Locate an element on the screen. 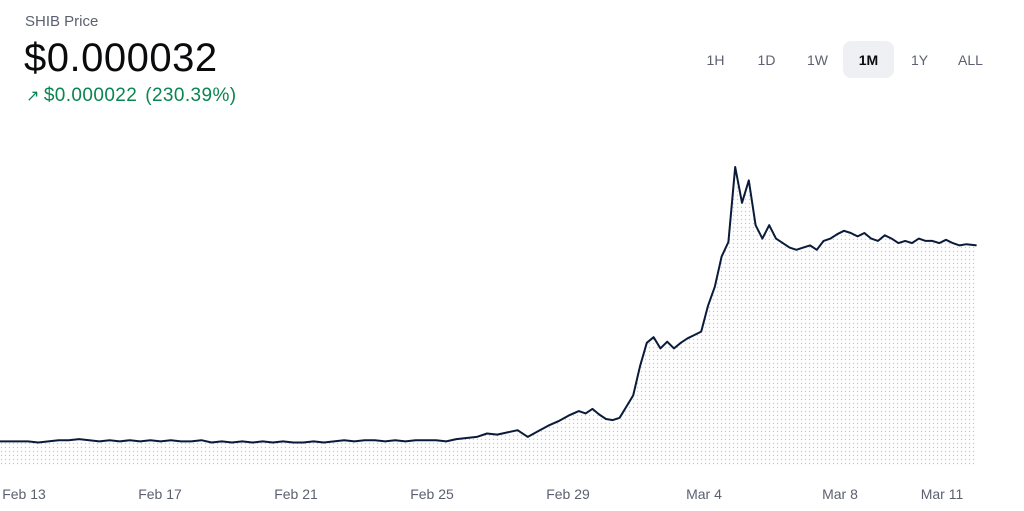  current-price: $0.000032 is located at coordinates (121, 58).